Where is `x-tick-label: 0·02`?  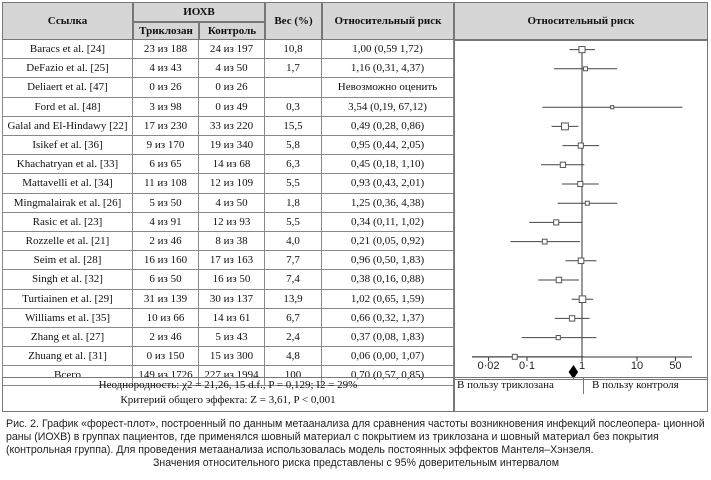 x-tick-label: 0·02 is located at coordinates (489, 366).